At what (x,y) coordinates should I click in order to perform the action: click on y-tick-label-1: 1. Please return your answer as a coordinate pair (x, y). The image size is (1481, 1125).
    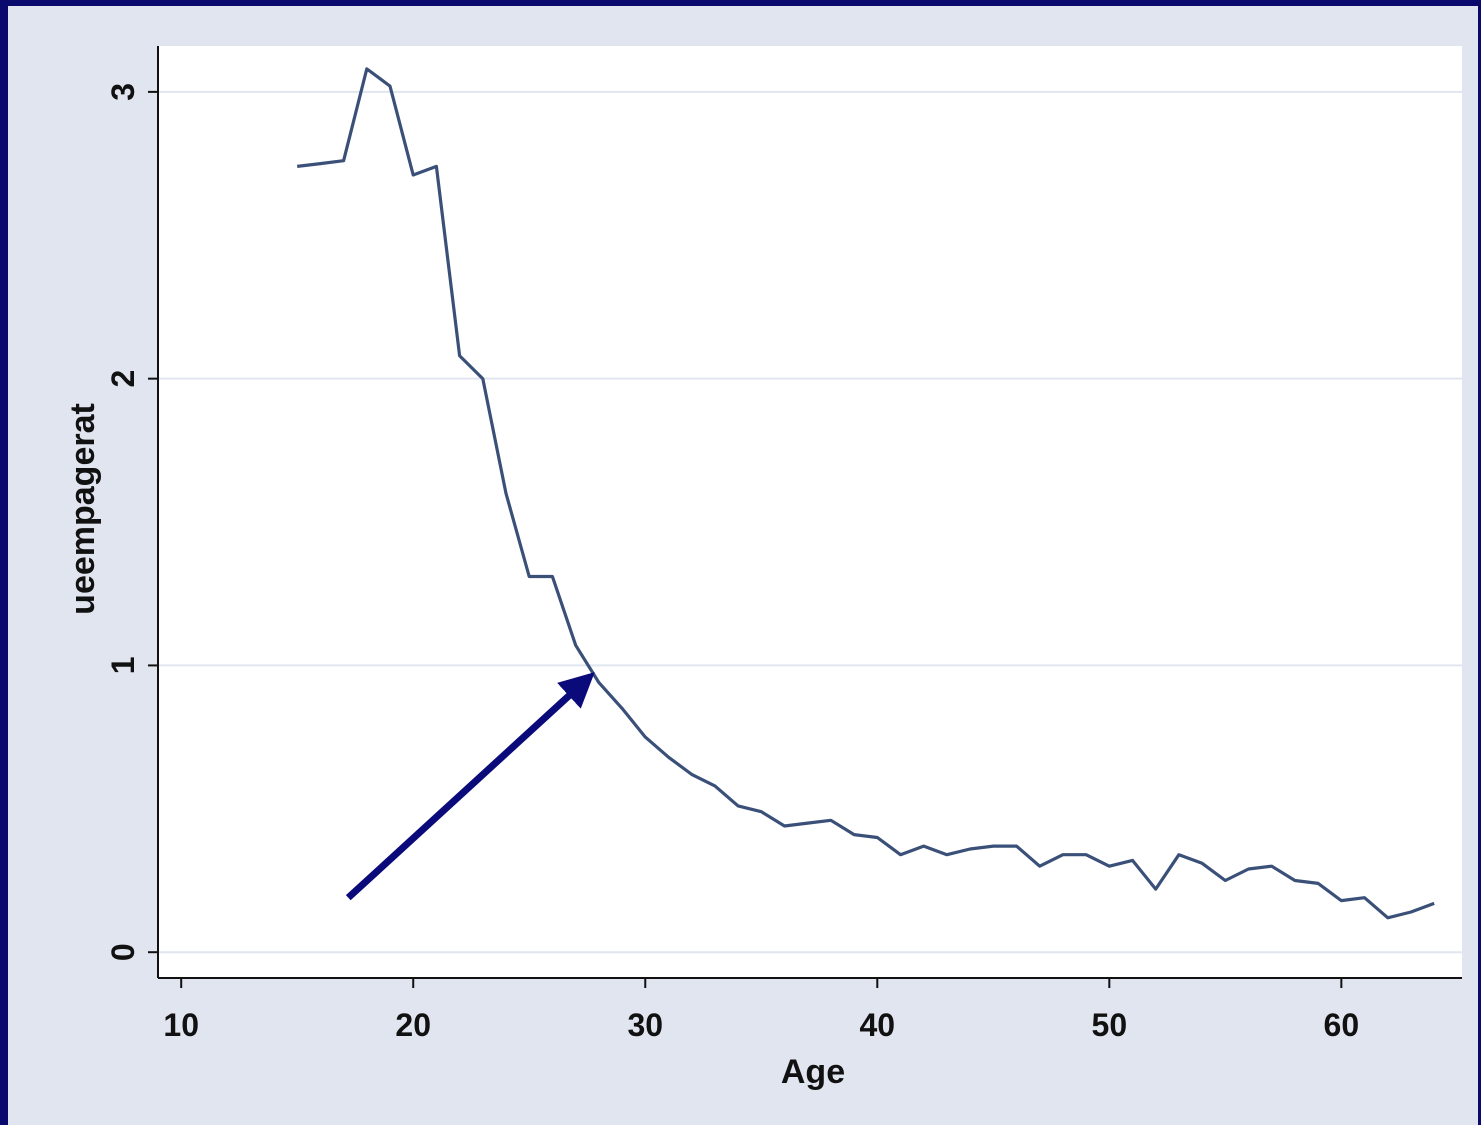
    Looking at the image, I should click on (123, 666).